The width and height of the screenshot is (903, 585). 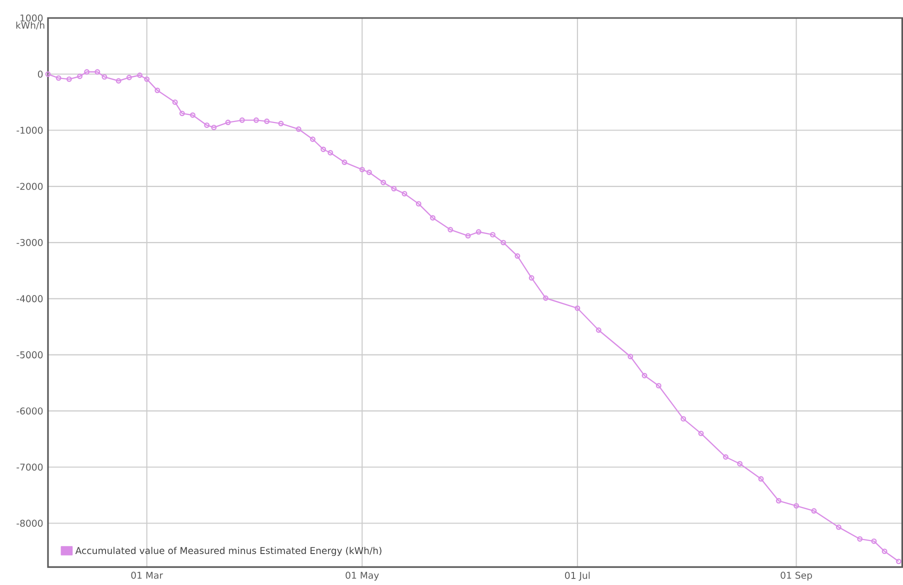 What do you see at coordinates (29, 186) in the screenshot?
I see `y-tick-label: -2000` at bounding box center [29, 186].